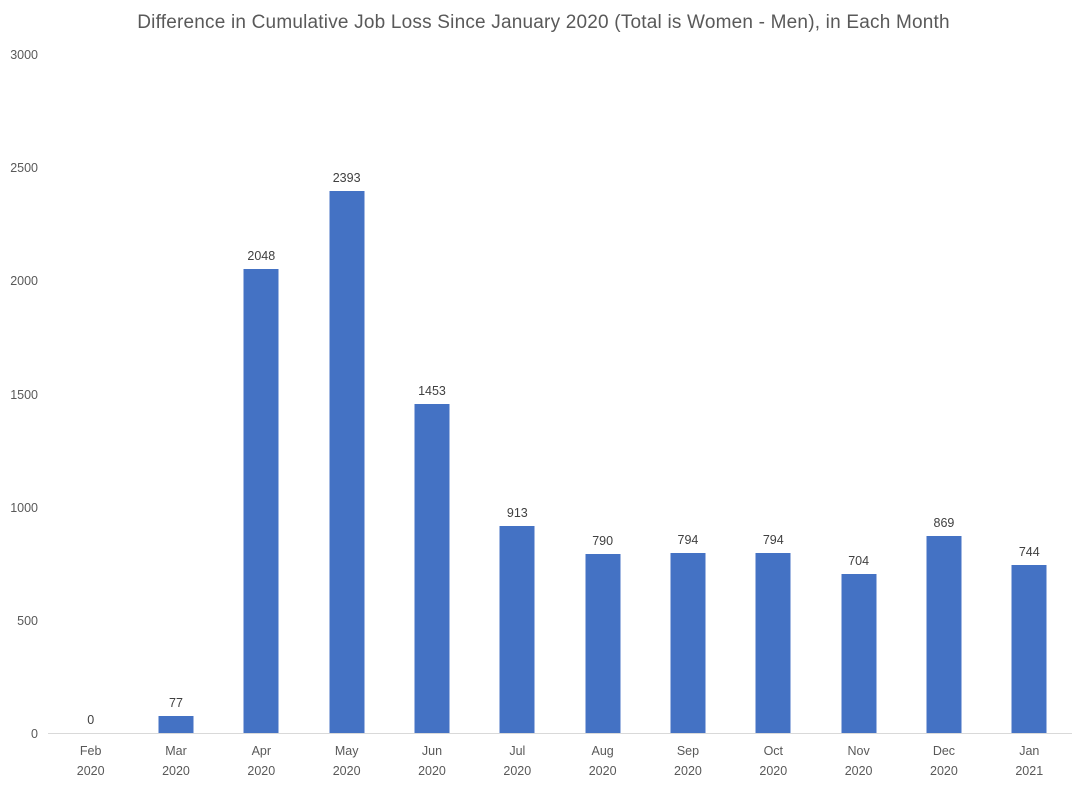  I want to click on x-tick-label: Jan 2021, so click(1029, 761).